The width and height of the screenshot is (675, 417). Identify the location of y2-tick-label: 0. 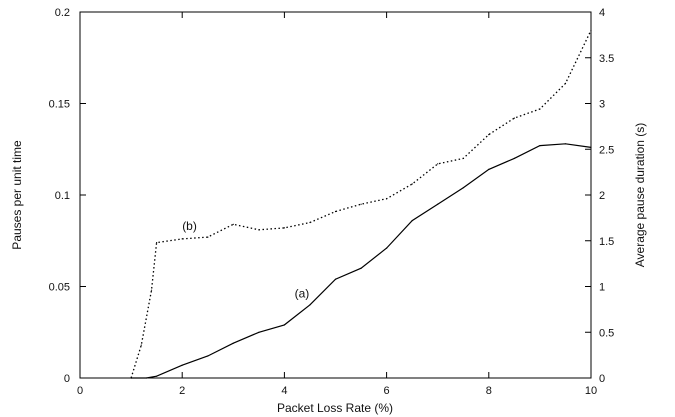
(602, 379).